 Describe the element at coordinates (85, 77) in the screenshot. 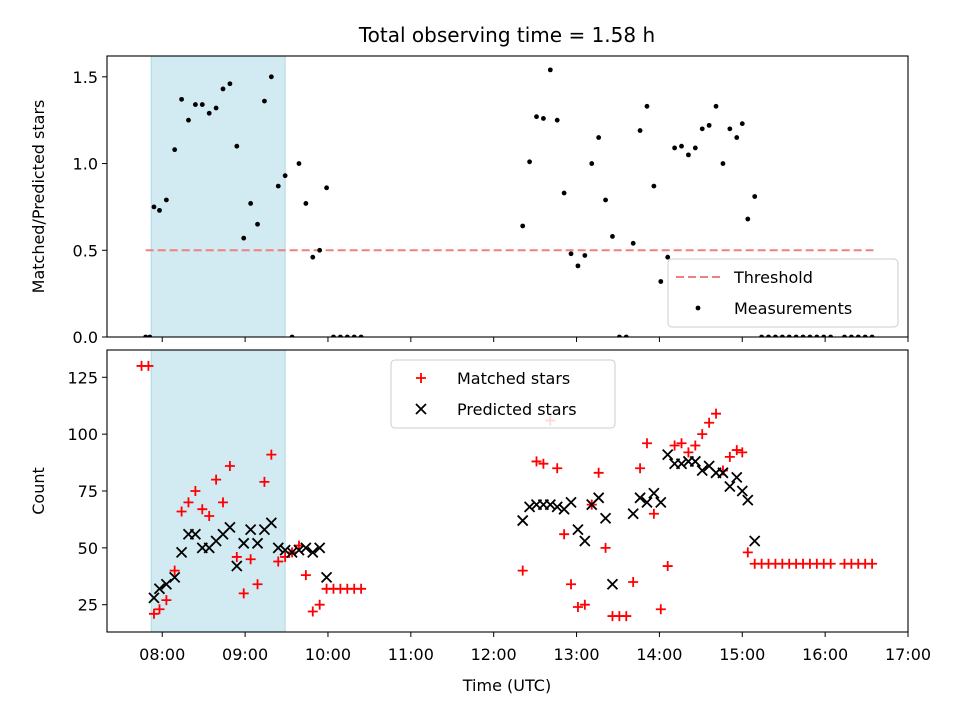

I see `y-tick-label: 1.5` at that location.